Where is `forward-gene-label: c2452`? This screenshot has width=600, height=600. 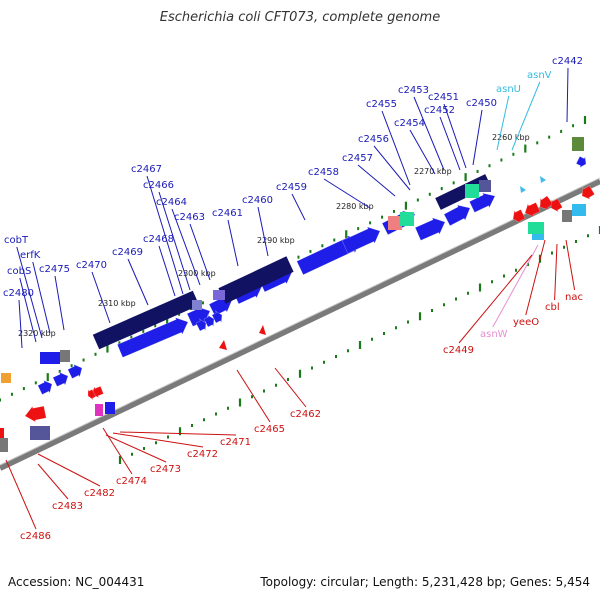 forward-gene-label: c2452 is located at coordinates (439, 110).